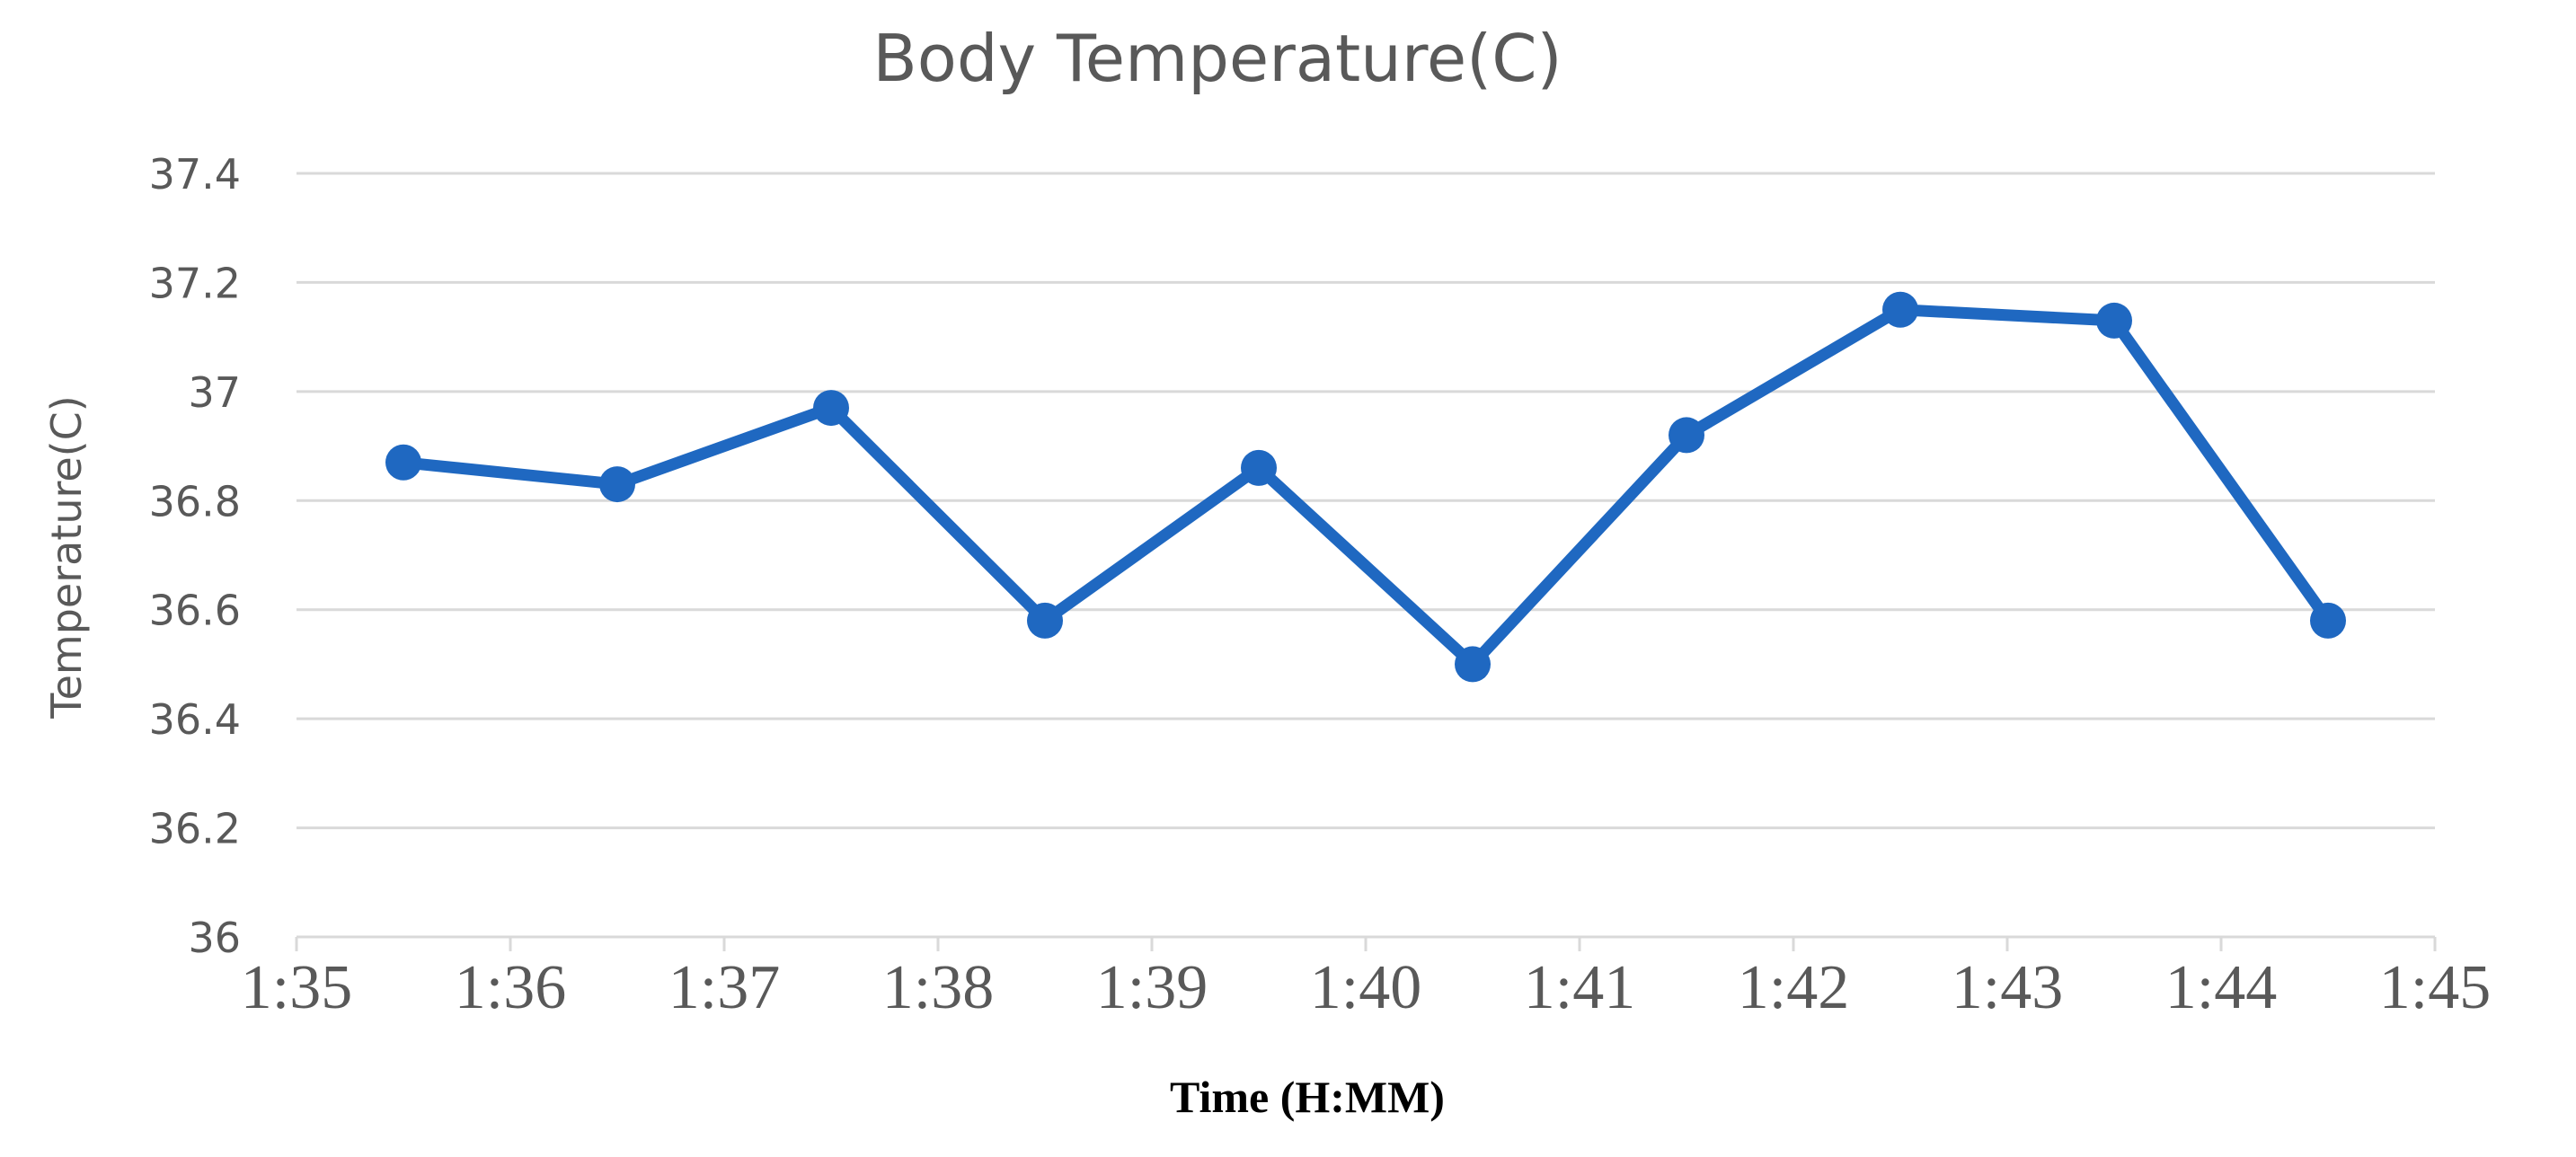  Describe the element at coordinates (195, 501) in the screenshot. I see `y-tick-label: 36.8` at that location.